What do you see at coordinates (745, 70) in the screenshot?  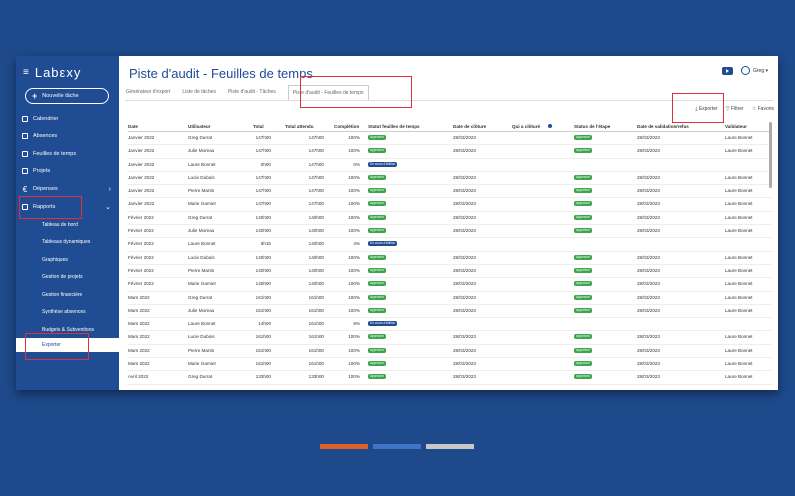 I see `avatar` at bounding box center [745, 70].